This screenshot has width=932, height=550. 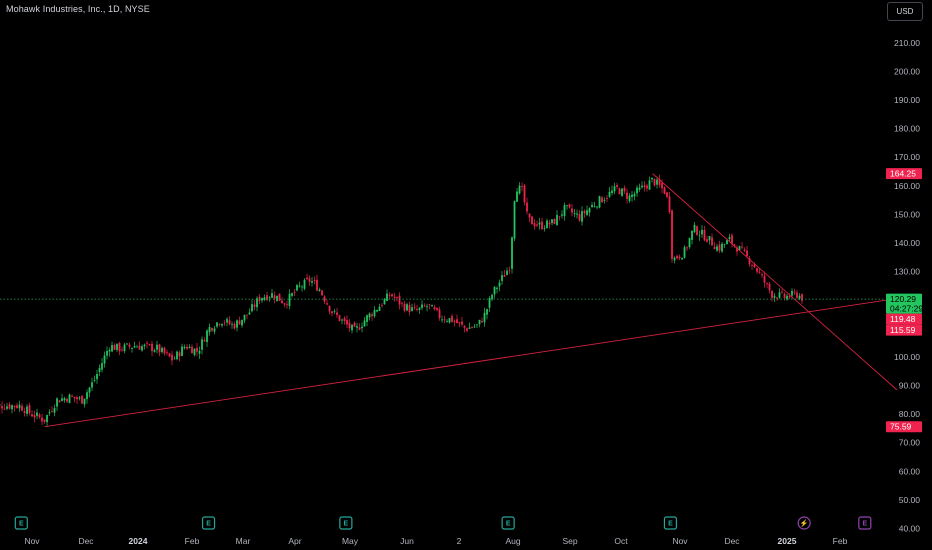 I want to click on dividend-event-icon: E, so click(x=865, y=523).